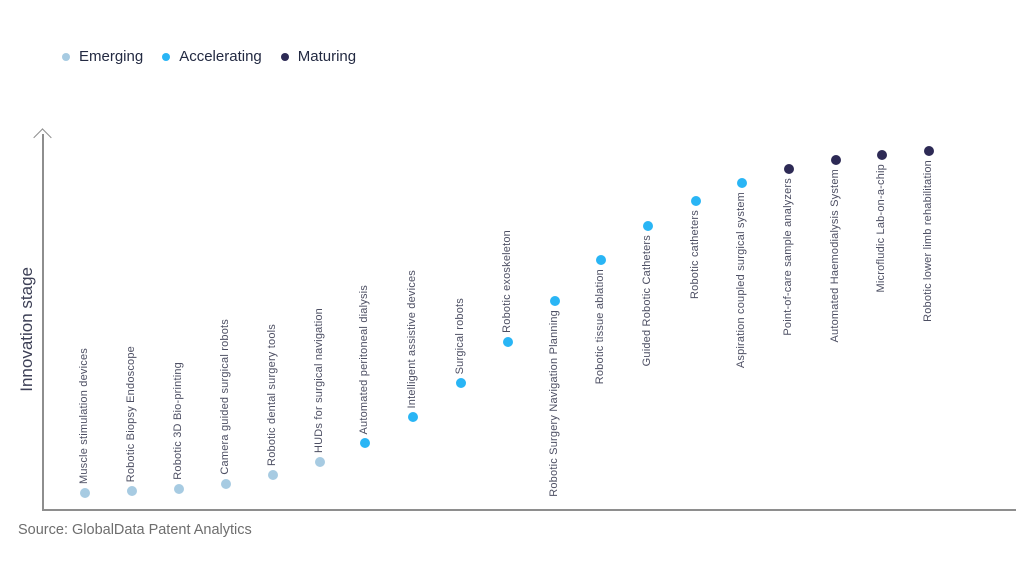 Image resolution: width=1024 pixels, height=576 pixels. What do you see at coordinates (131, 413) in the screenshot?
I see `data-point-label: Robotic Biopsy Endoscope` at bounding box center [131, 413].